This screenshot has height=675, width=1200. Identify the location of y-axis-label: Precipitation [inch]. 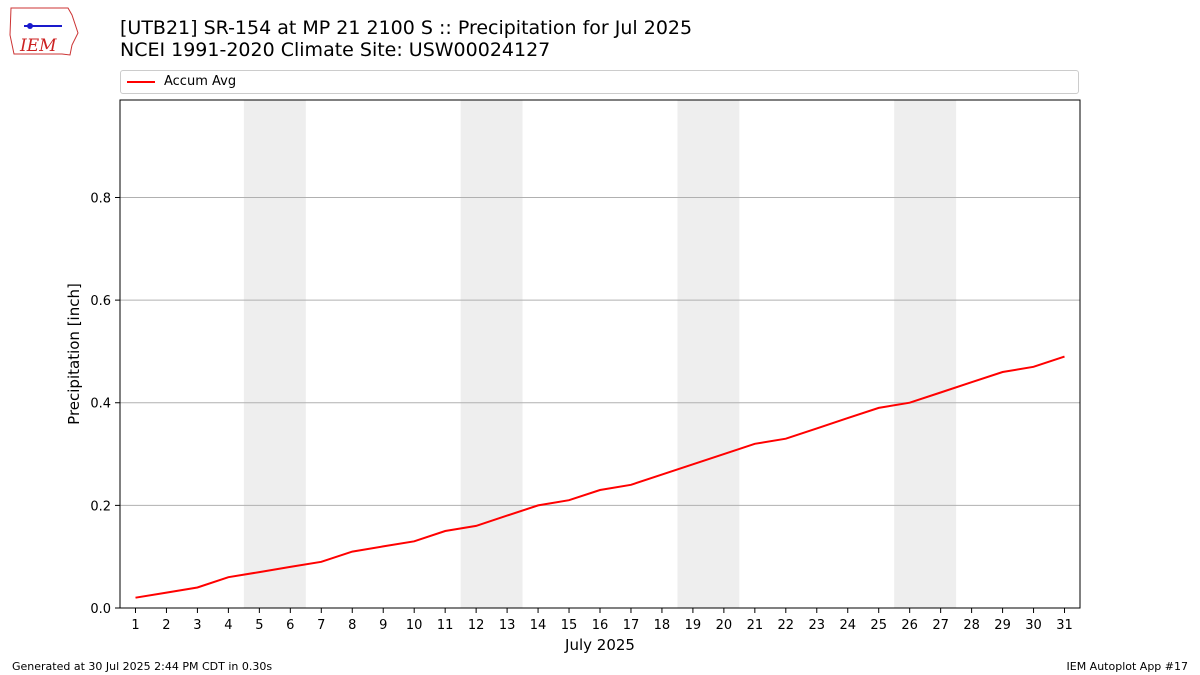
(74, 354).